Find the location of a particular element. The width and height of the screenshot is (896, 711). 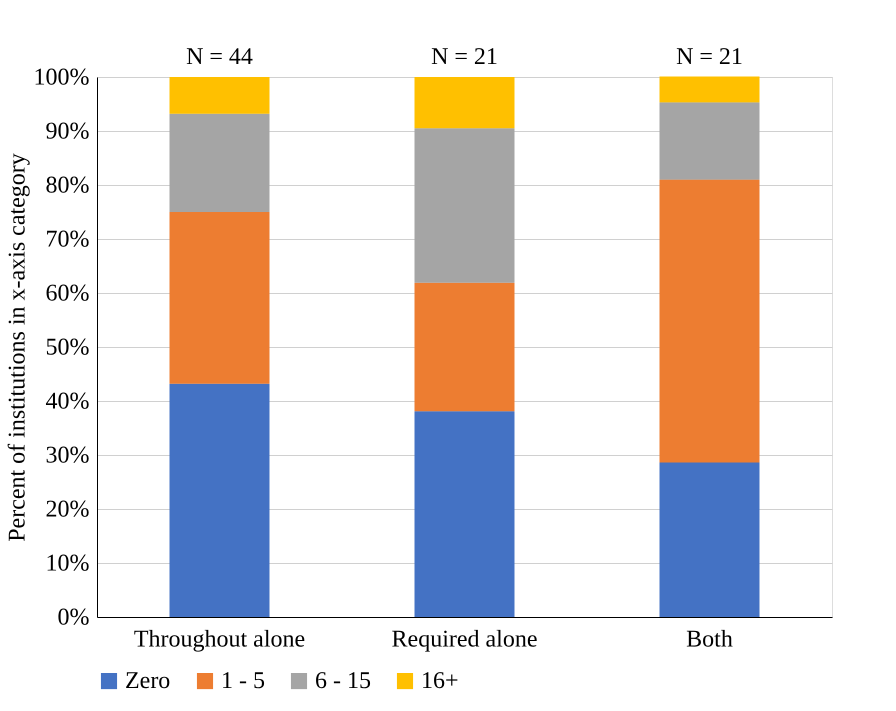

y-tick-label: 60% is located at coordinates (68, 293).